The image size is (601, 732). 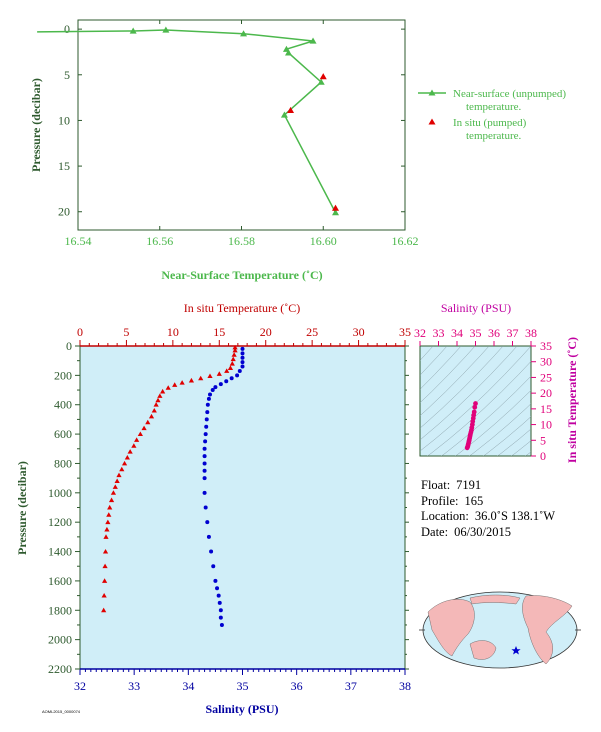 I want to click on top-y-tick-label: 5, so click(x=67, y=75).